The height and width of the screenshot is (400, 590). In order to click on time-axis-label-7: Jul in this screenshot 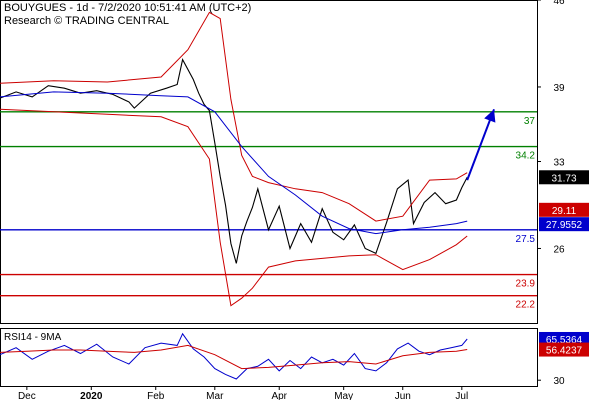, I will do `click(461, 395)`.